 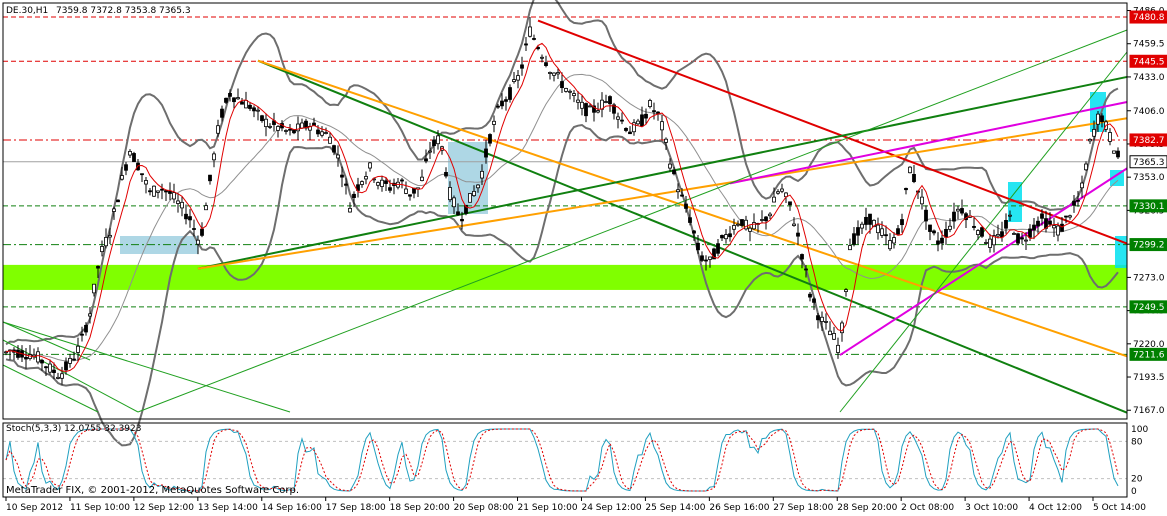 What do you see at coordinates (739, 508) in the screenshot?
I see `time-tick-label: 26 Sep 16:00` at bounding box center [739, 508].